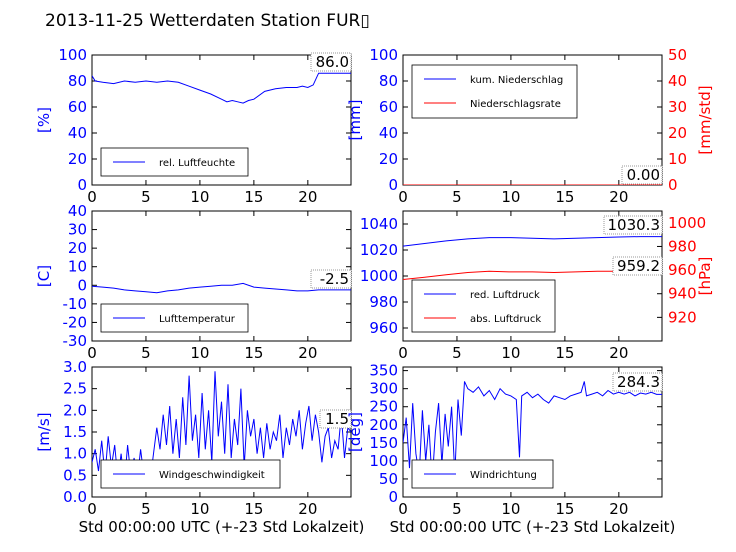 Image resolution: width=736 pixels, height=552 pixels. I want to click on y-tick-label: -30, so click(75, 341).